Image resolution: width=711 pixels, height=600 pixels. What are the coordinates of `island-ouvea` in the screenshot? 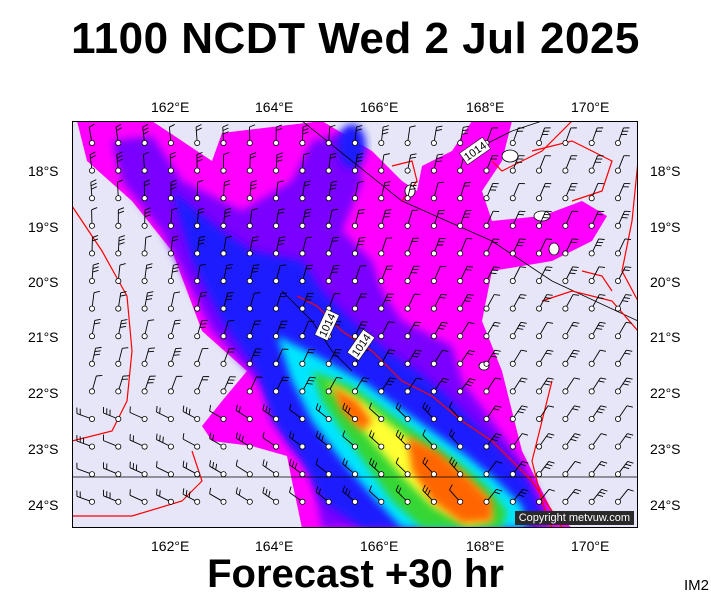 It's located at (510, 156).